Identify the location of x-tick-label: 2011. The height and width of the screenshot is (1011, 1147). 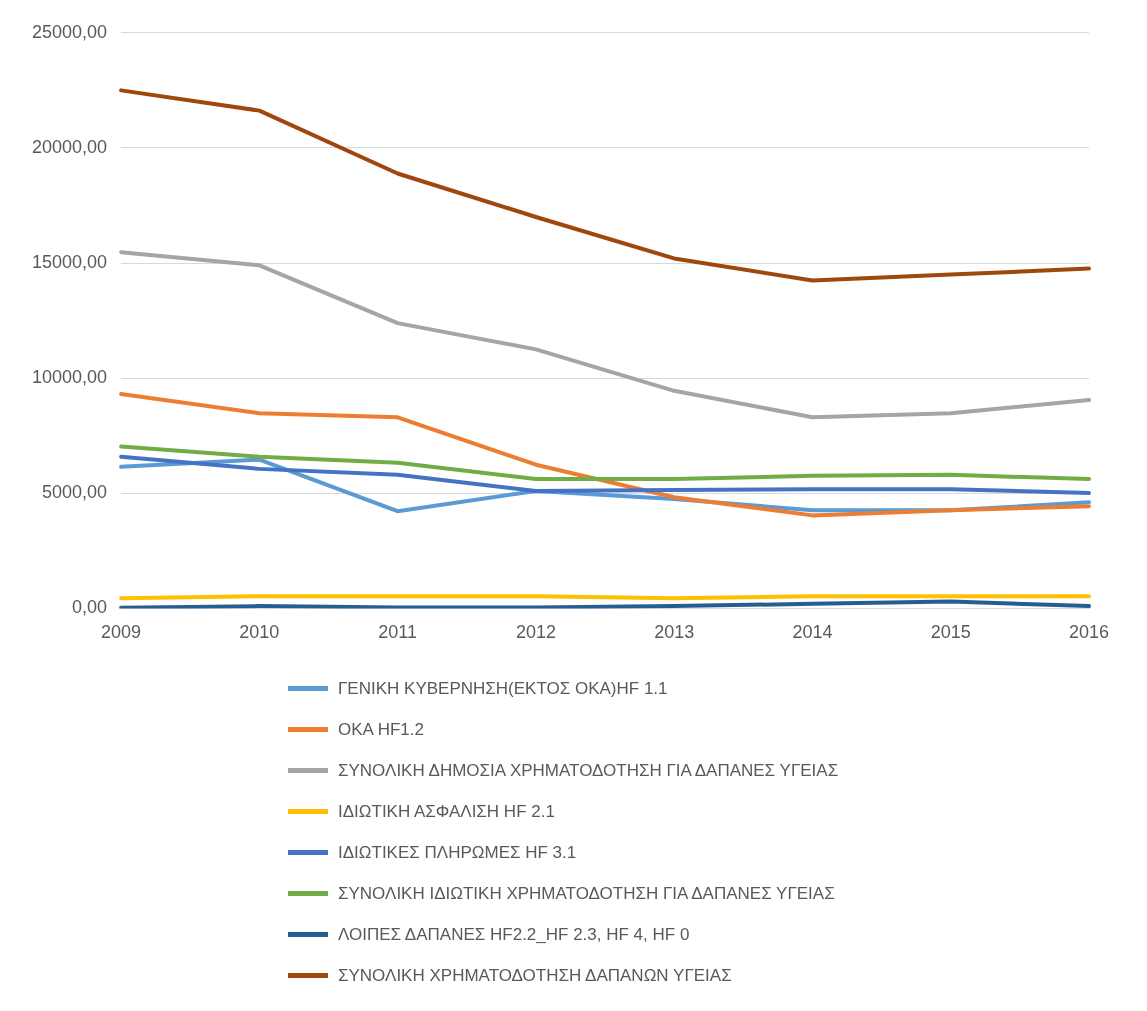
(397, 632).